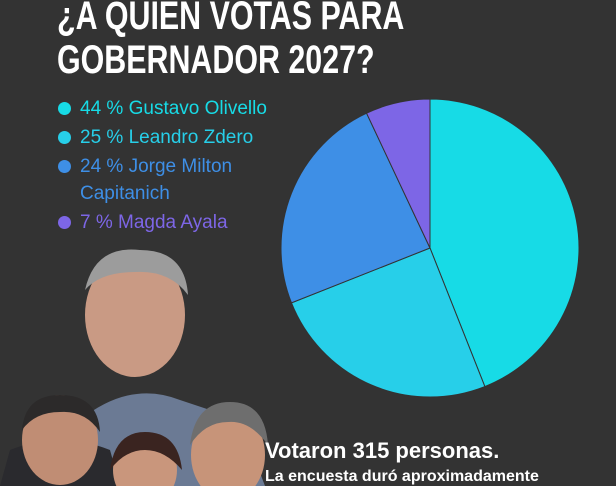  What do you see at coordinates (382, 450) in the screenshot?
I see `annotation: Votaron 315 personas.` at bounding box center [382, 450].